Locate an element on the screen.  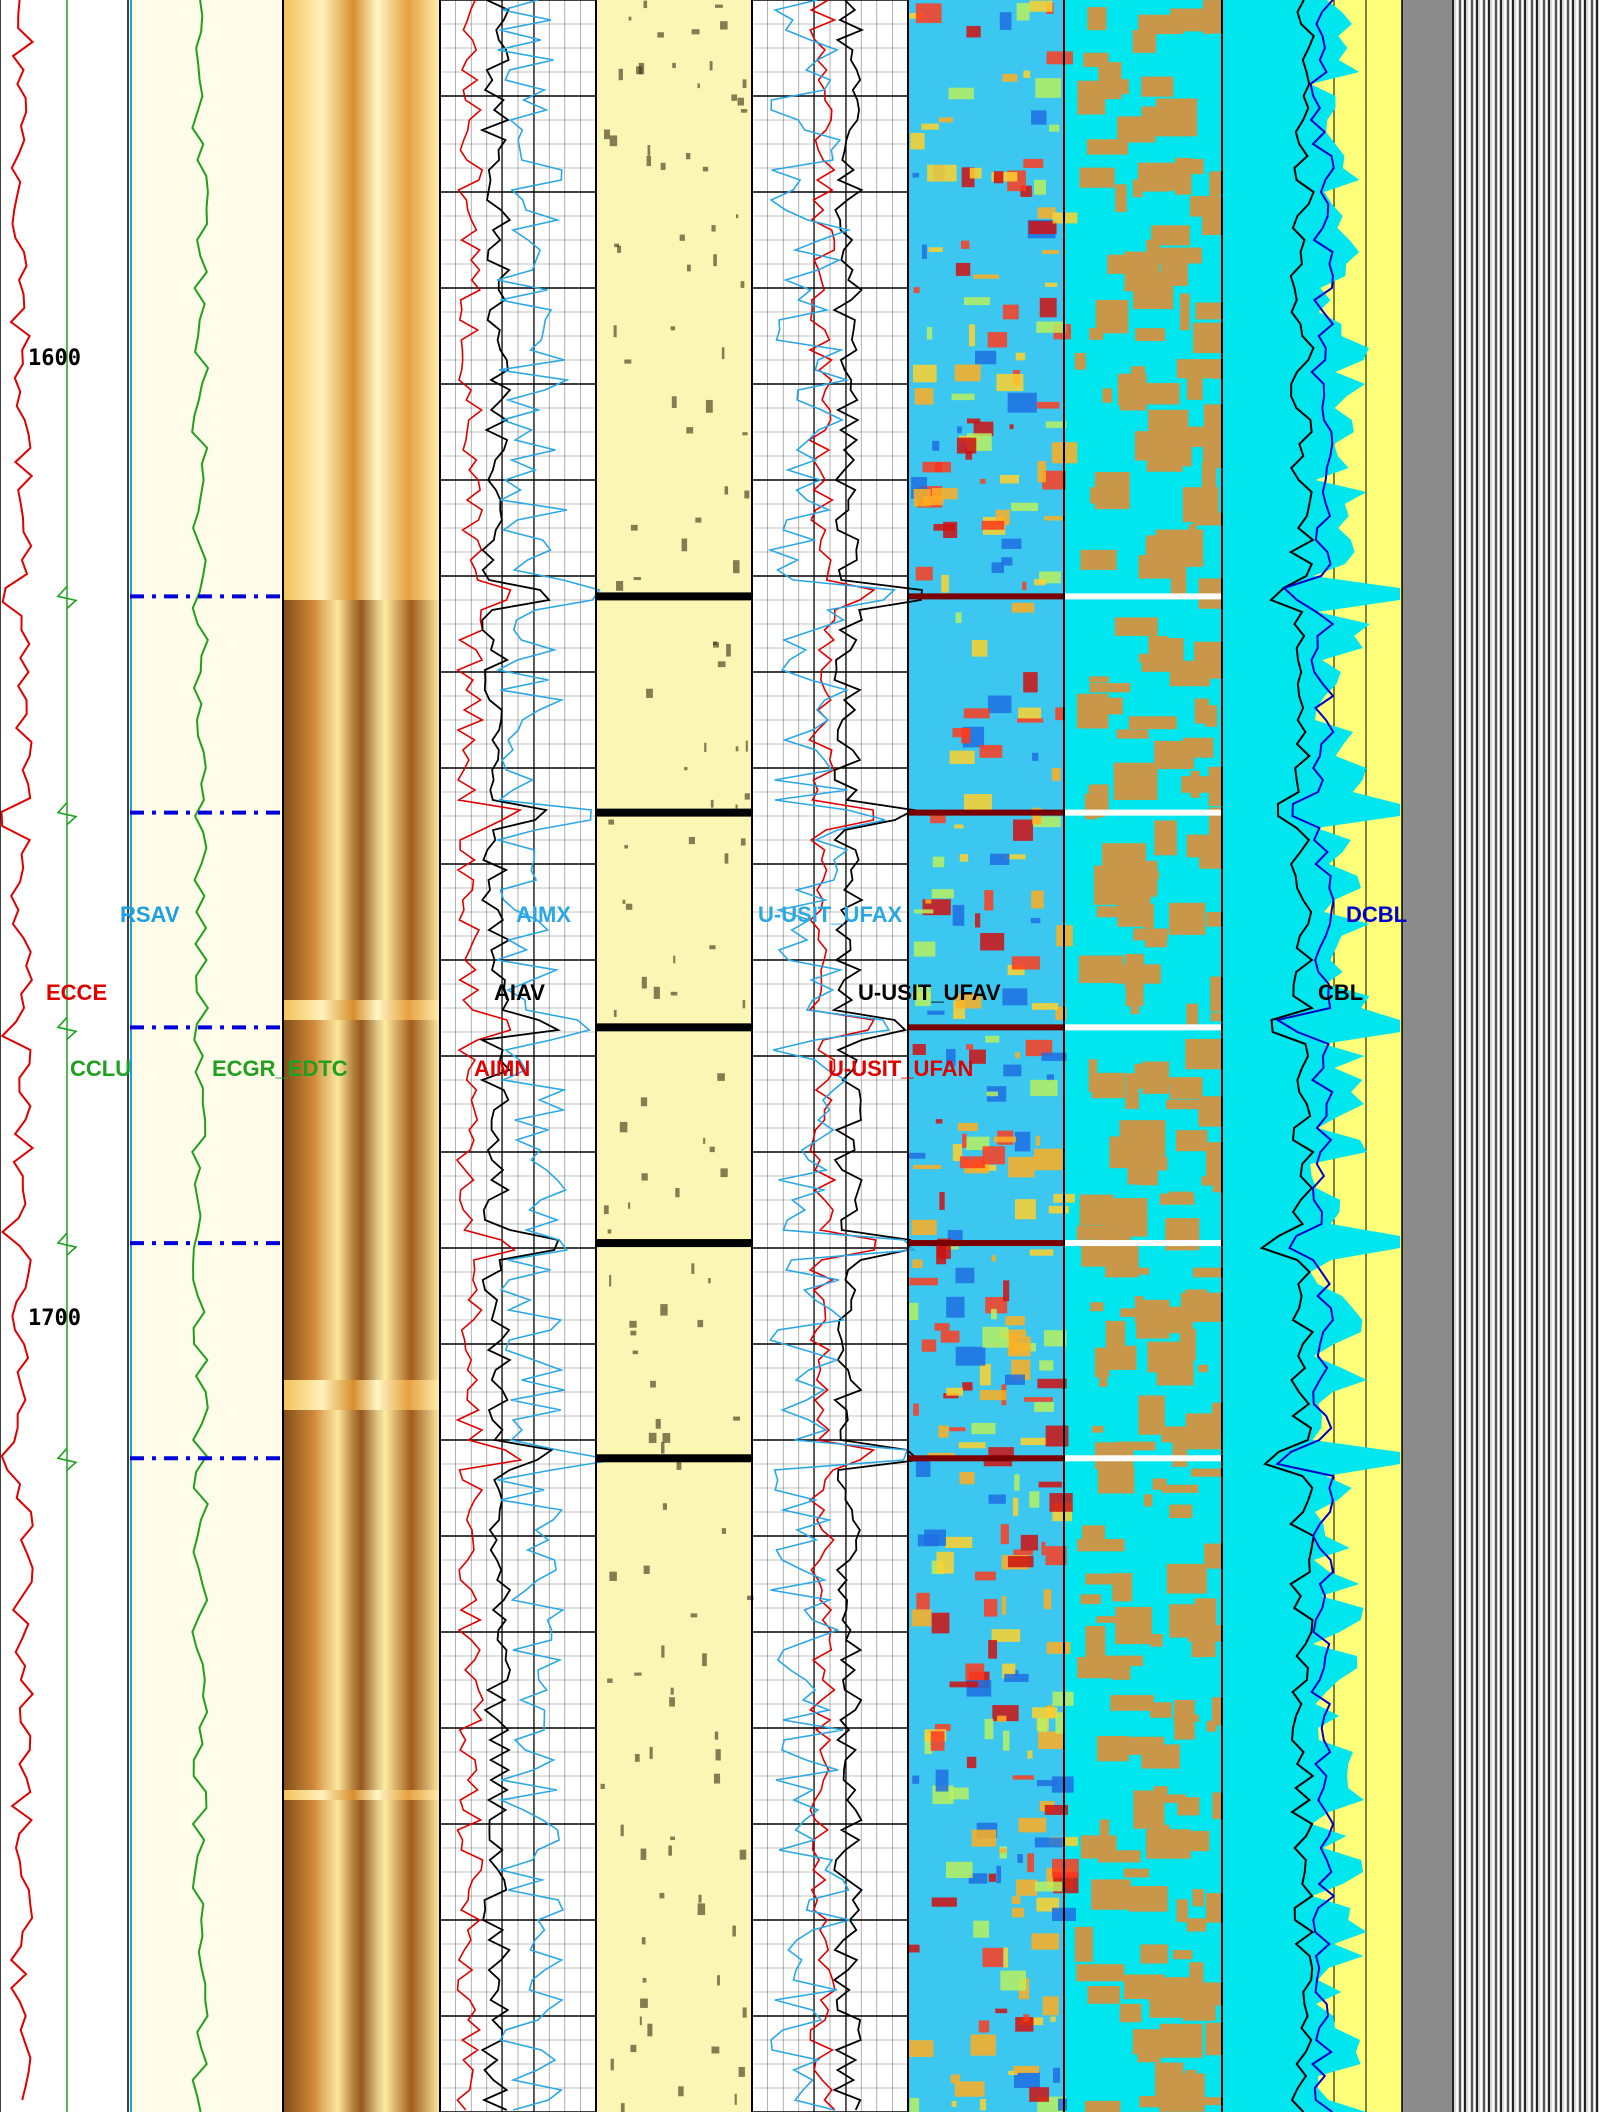
curve-label-aimn: AIMN is located at coordinates (502, 1068).